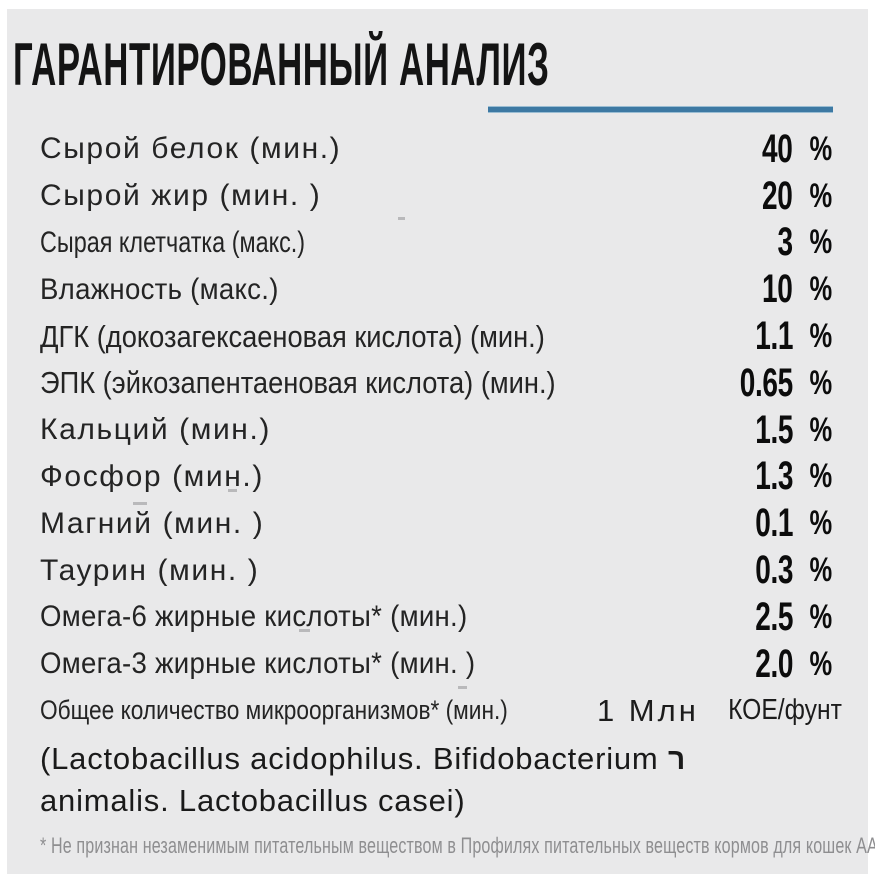 This screenshot has height=874, width=875. Describe the element at coordinates (437, 149) in the screenshot. I see `table-row: Сырой белок (мин.) 40 %` at that location.